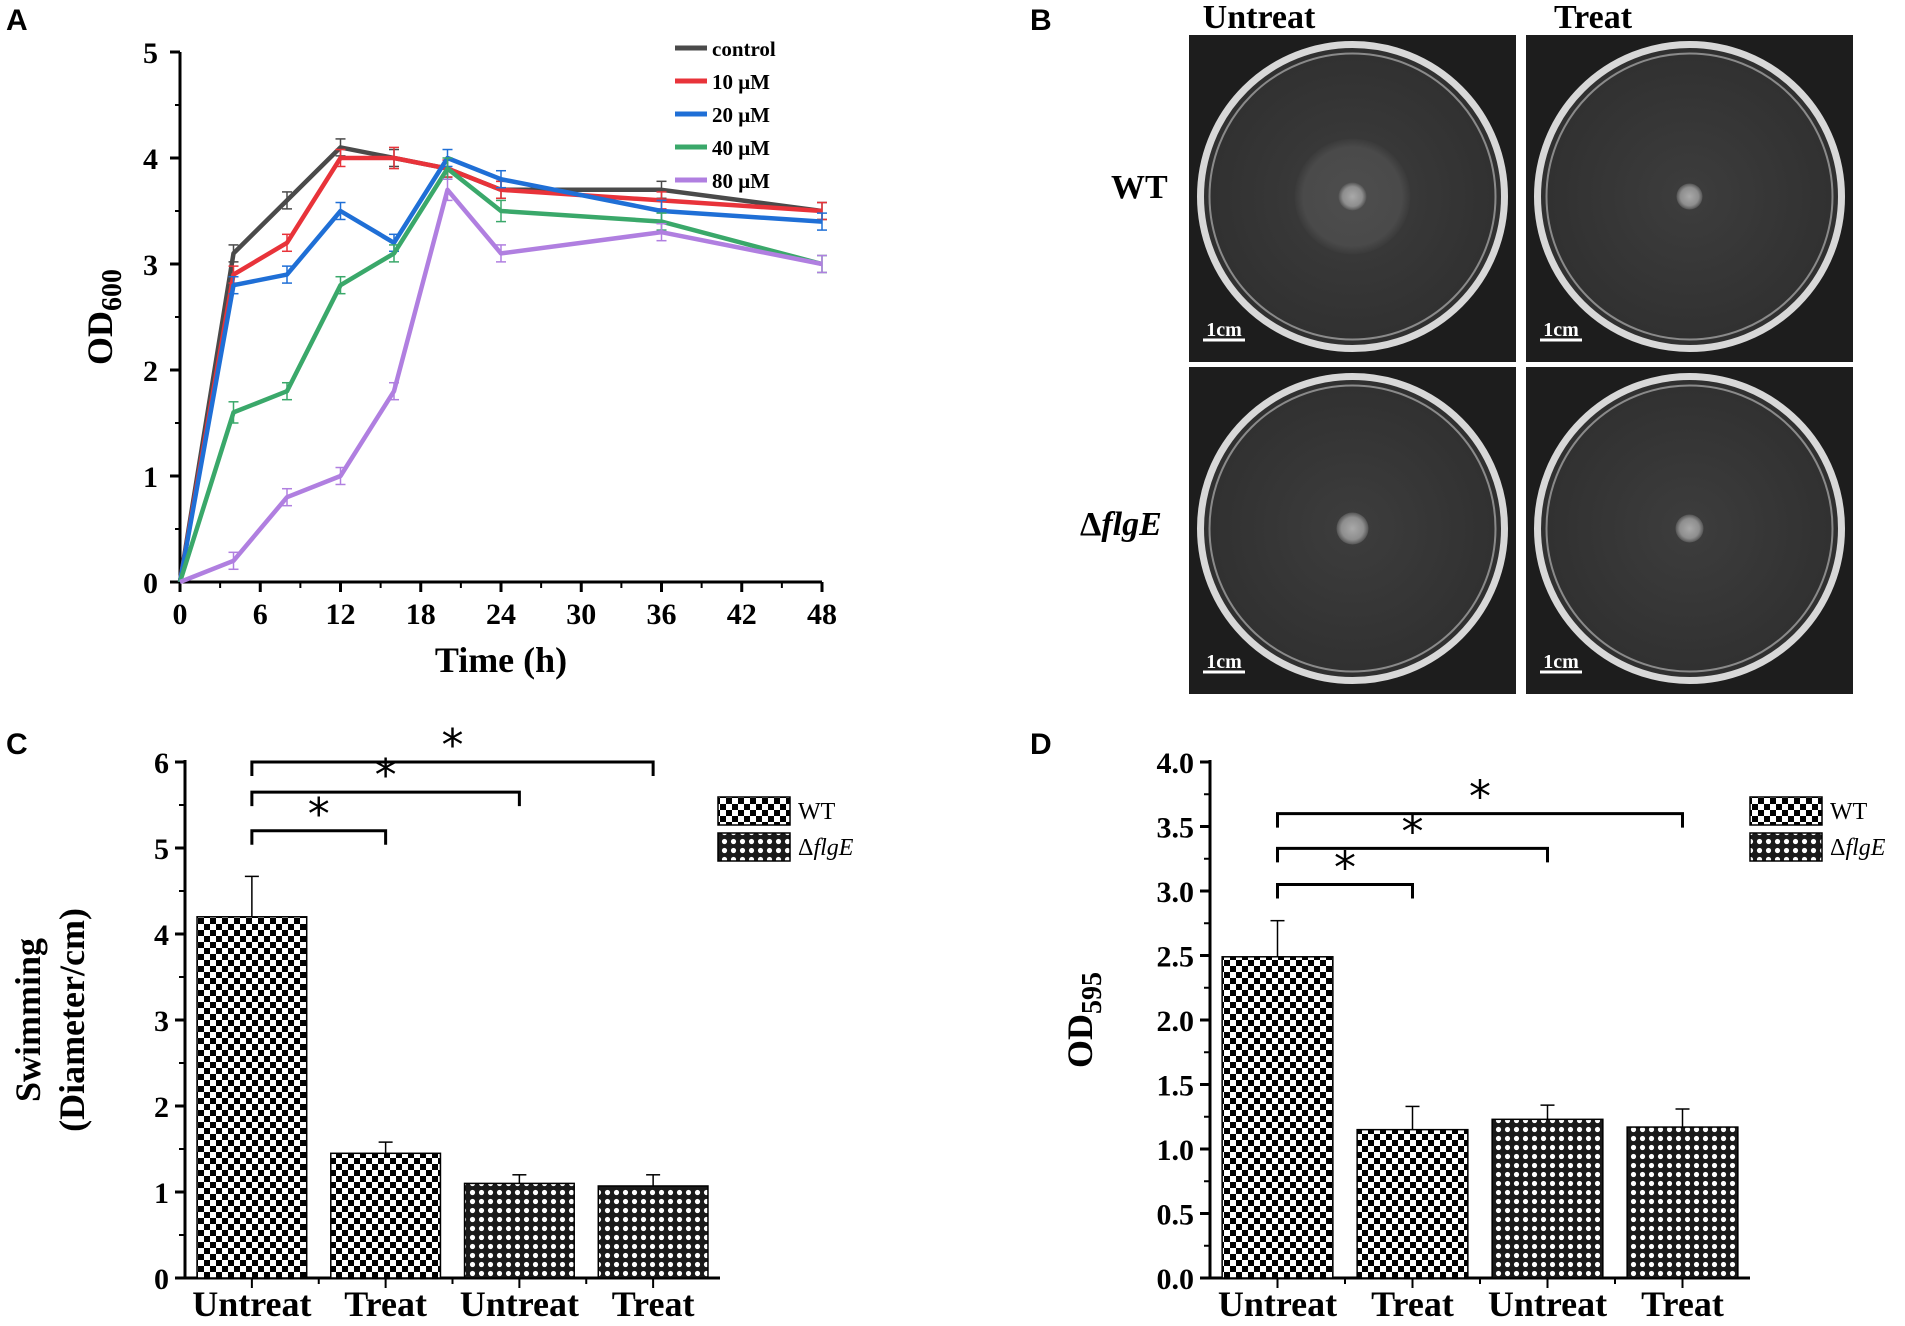 This screenshot has height=1326, width=1905. What do you see at coordinates (741, 181) in the screenshot?
I see `legend-label: 80 μM` at bounding box center [741, 181].